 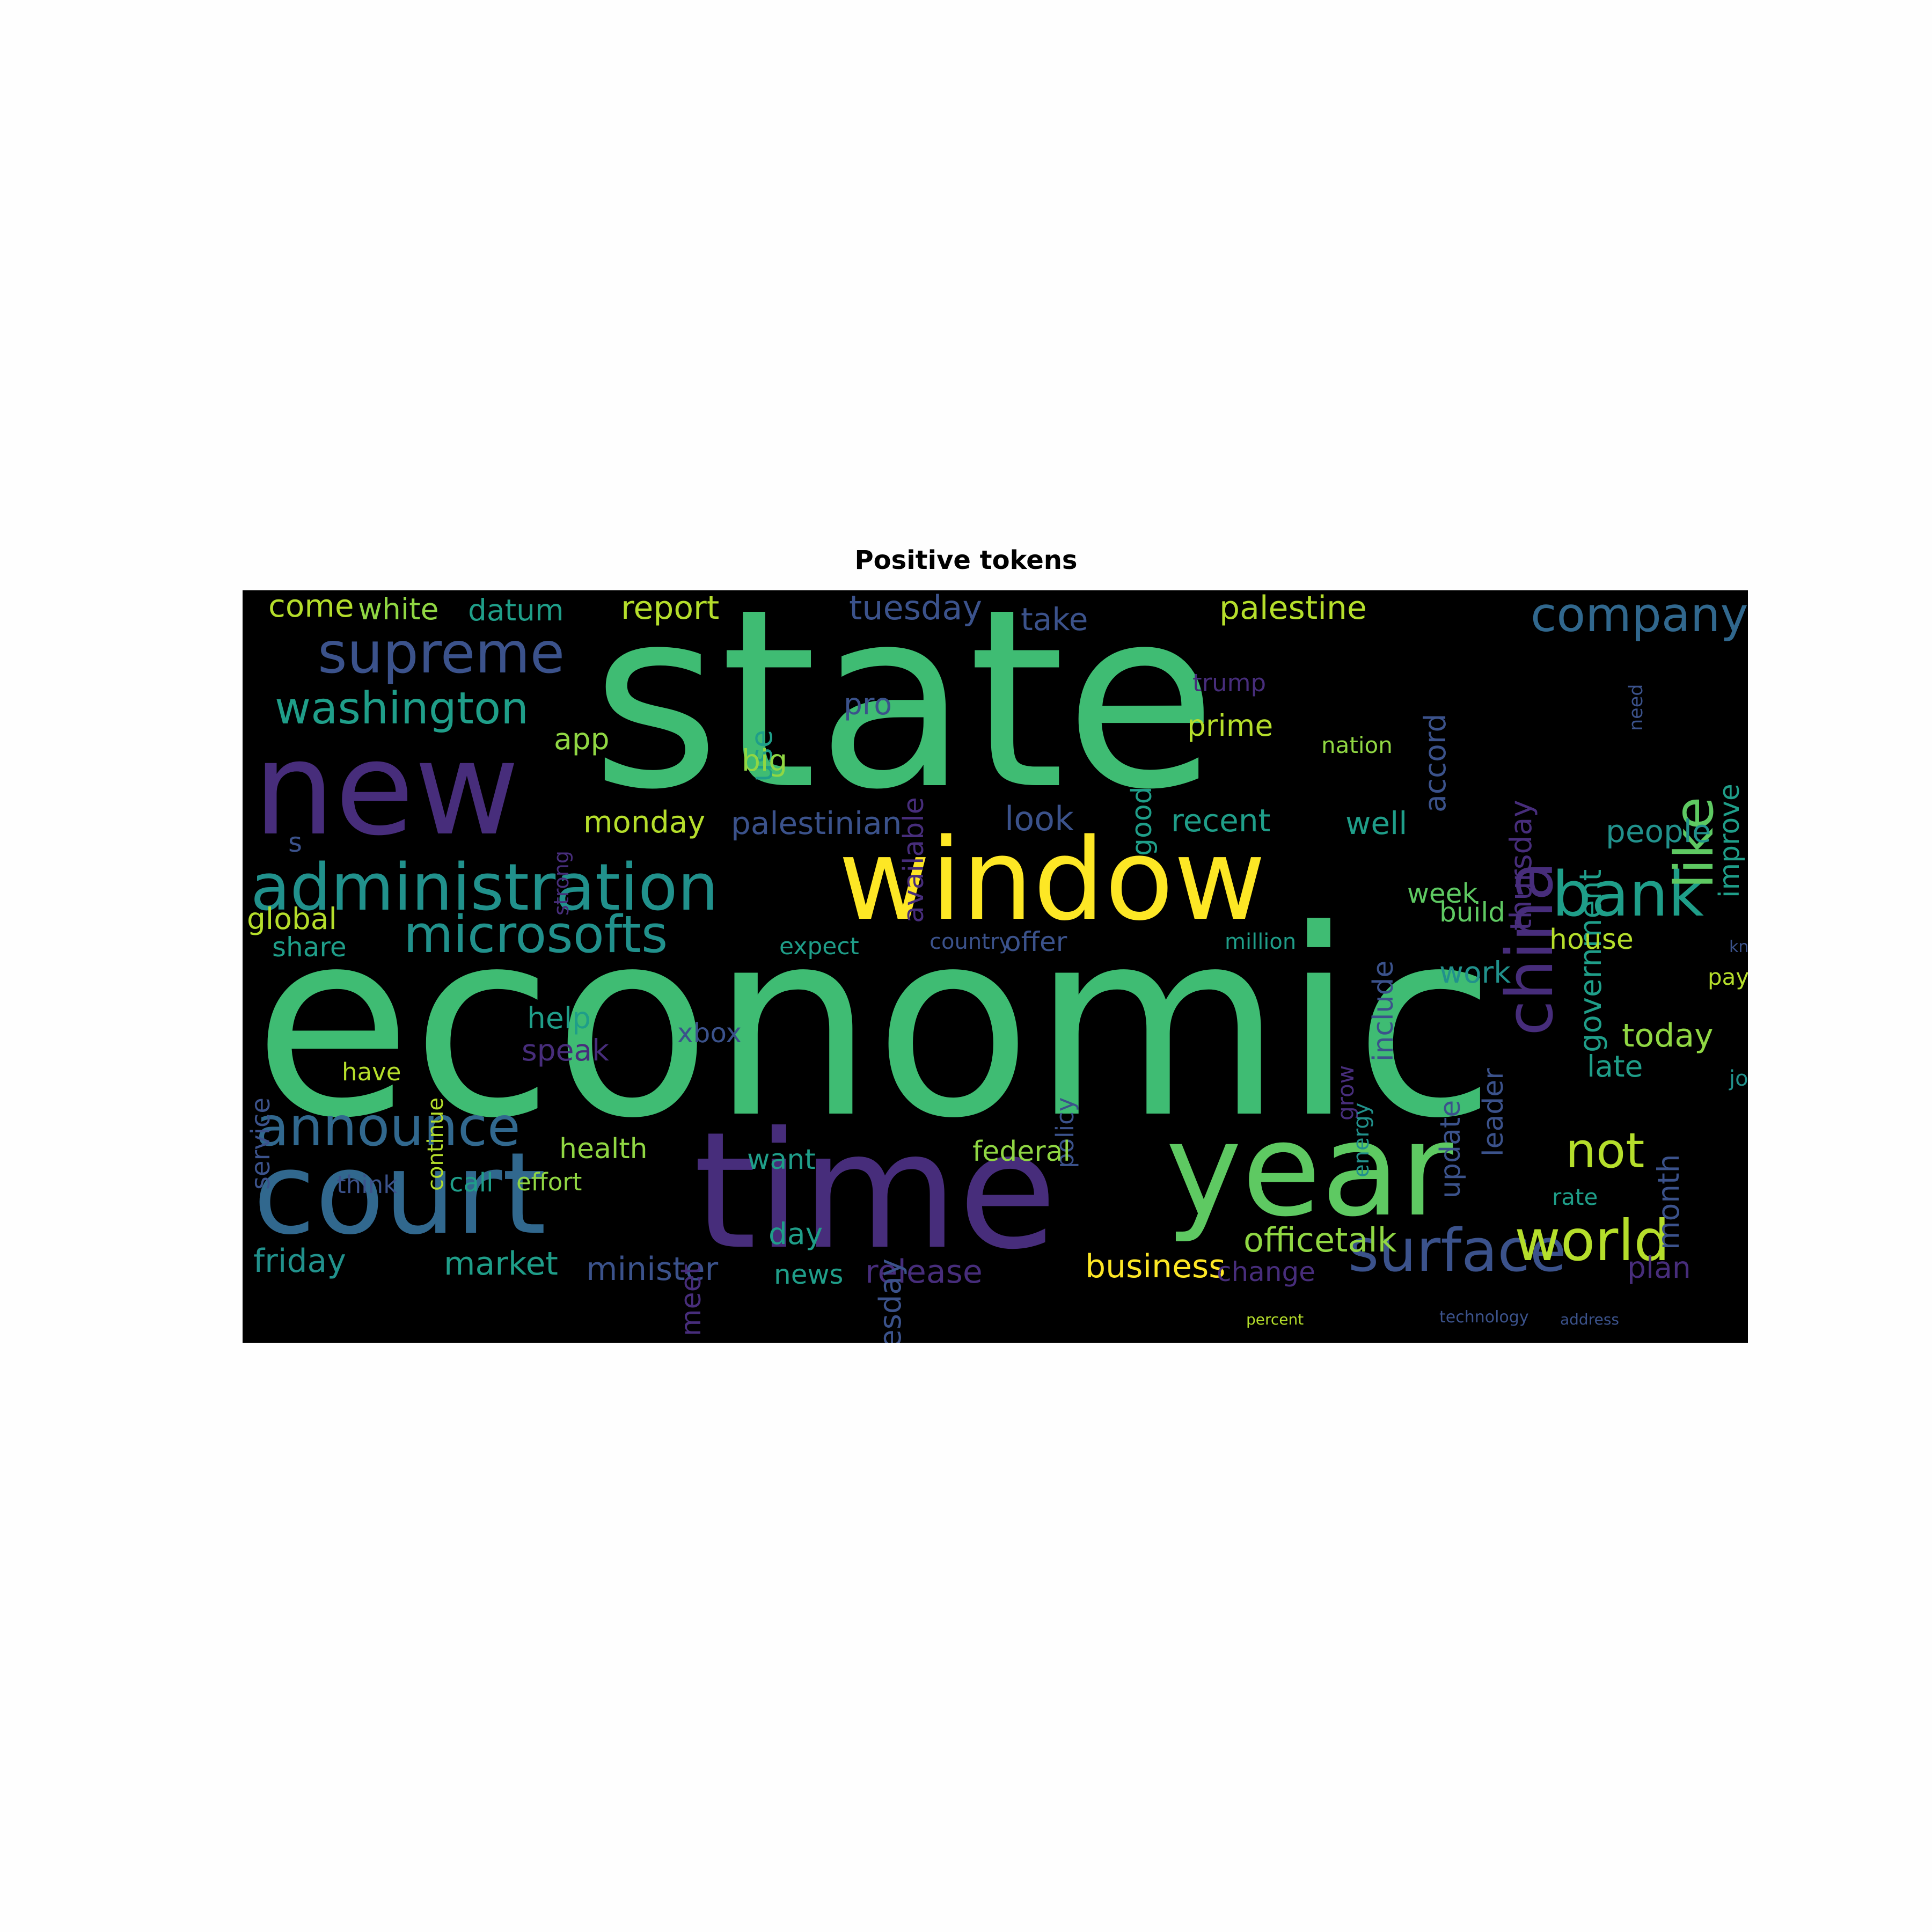 What do you see at coordinates (399, 1194) in the screenshot?
I see `word-court: court` at bounding box center [399, 1194].